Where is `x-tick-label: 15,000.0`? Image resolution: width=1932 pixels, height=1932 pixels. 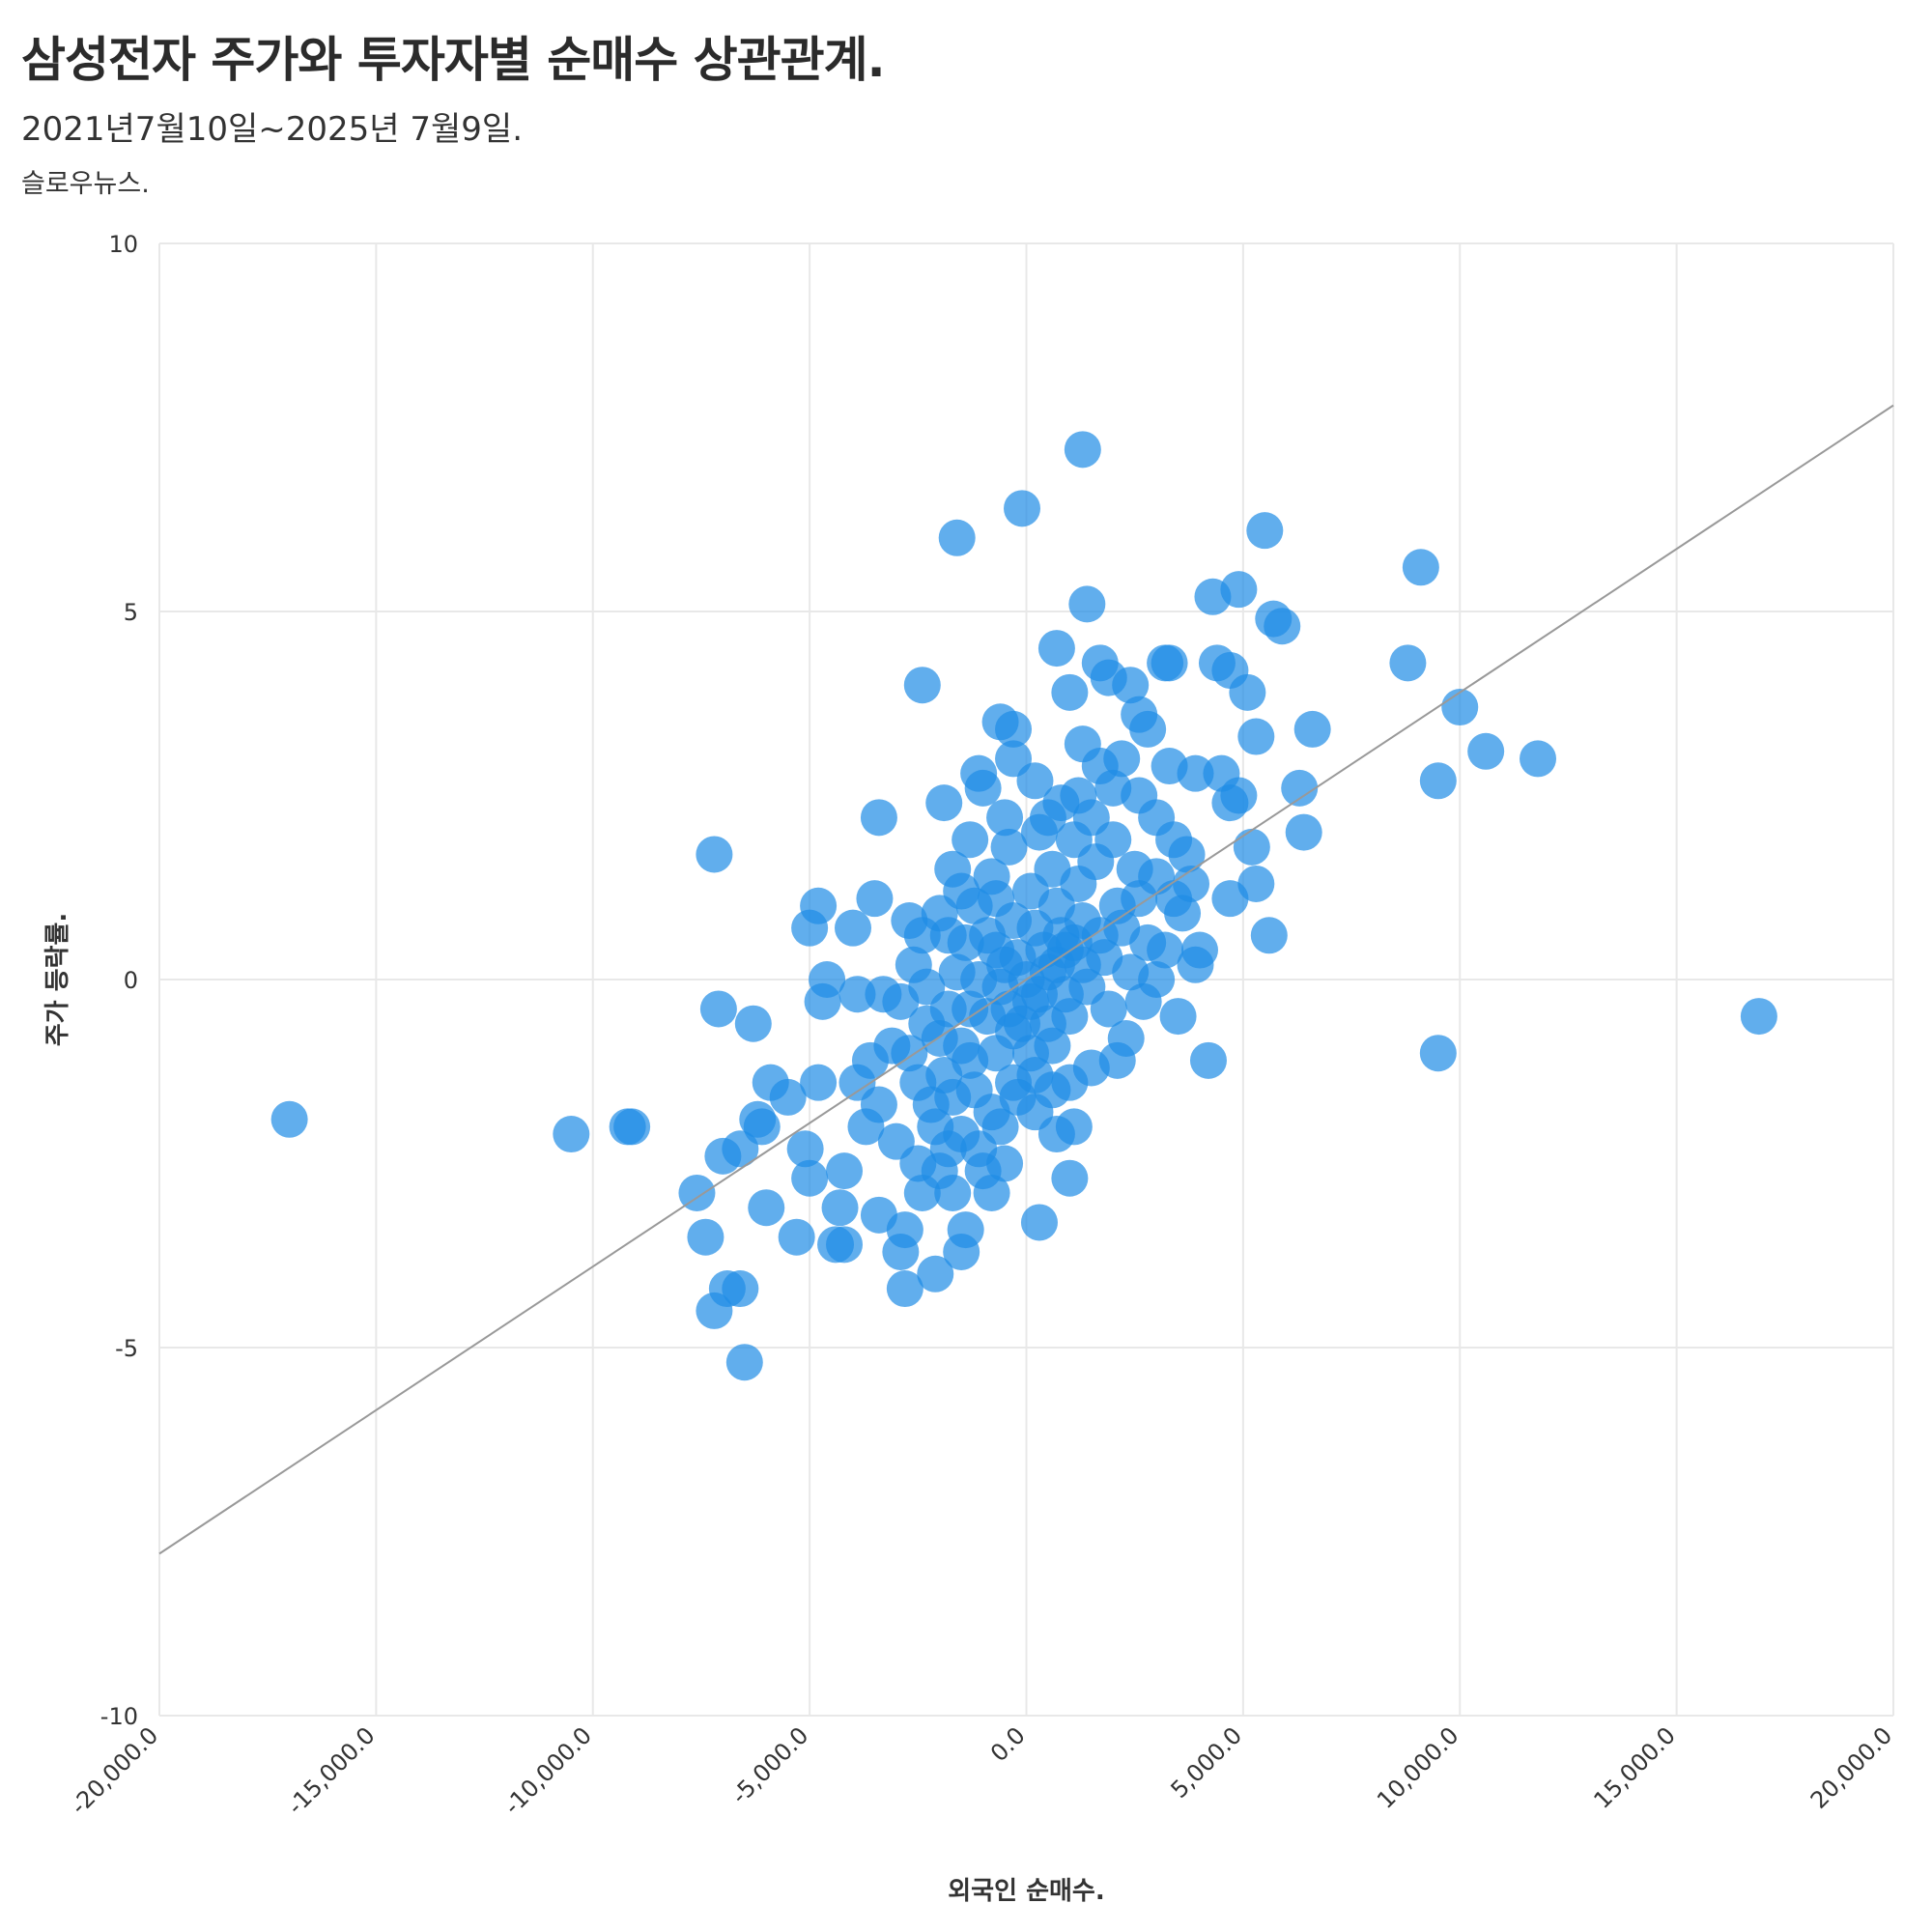 x-tick-label: 15,000.0 is located at coordinates (1634, 1767).